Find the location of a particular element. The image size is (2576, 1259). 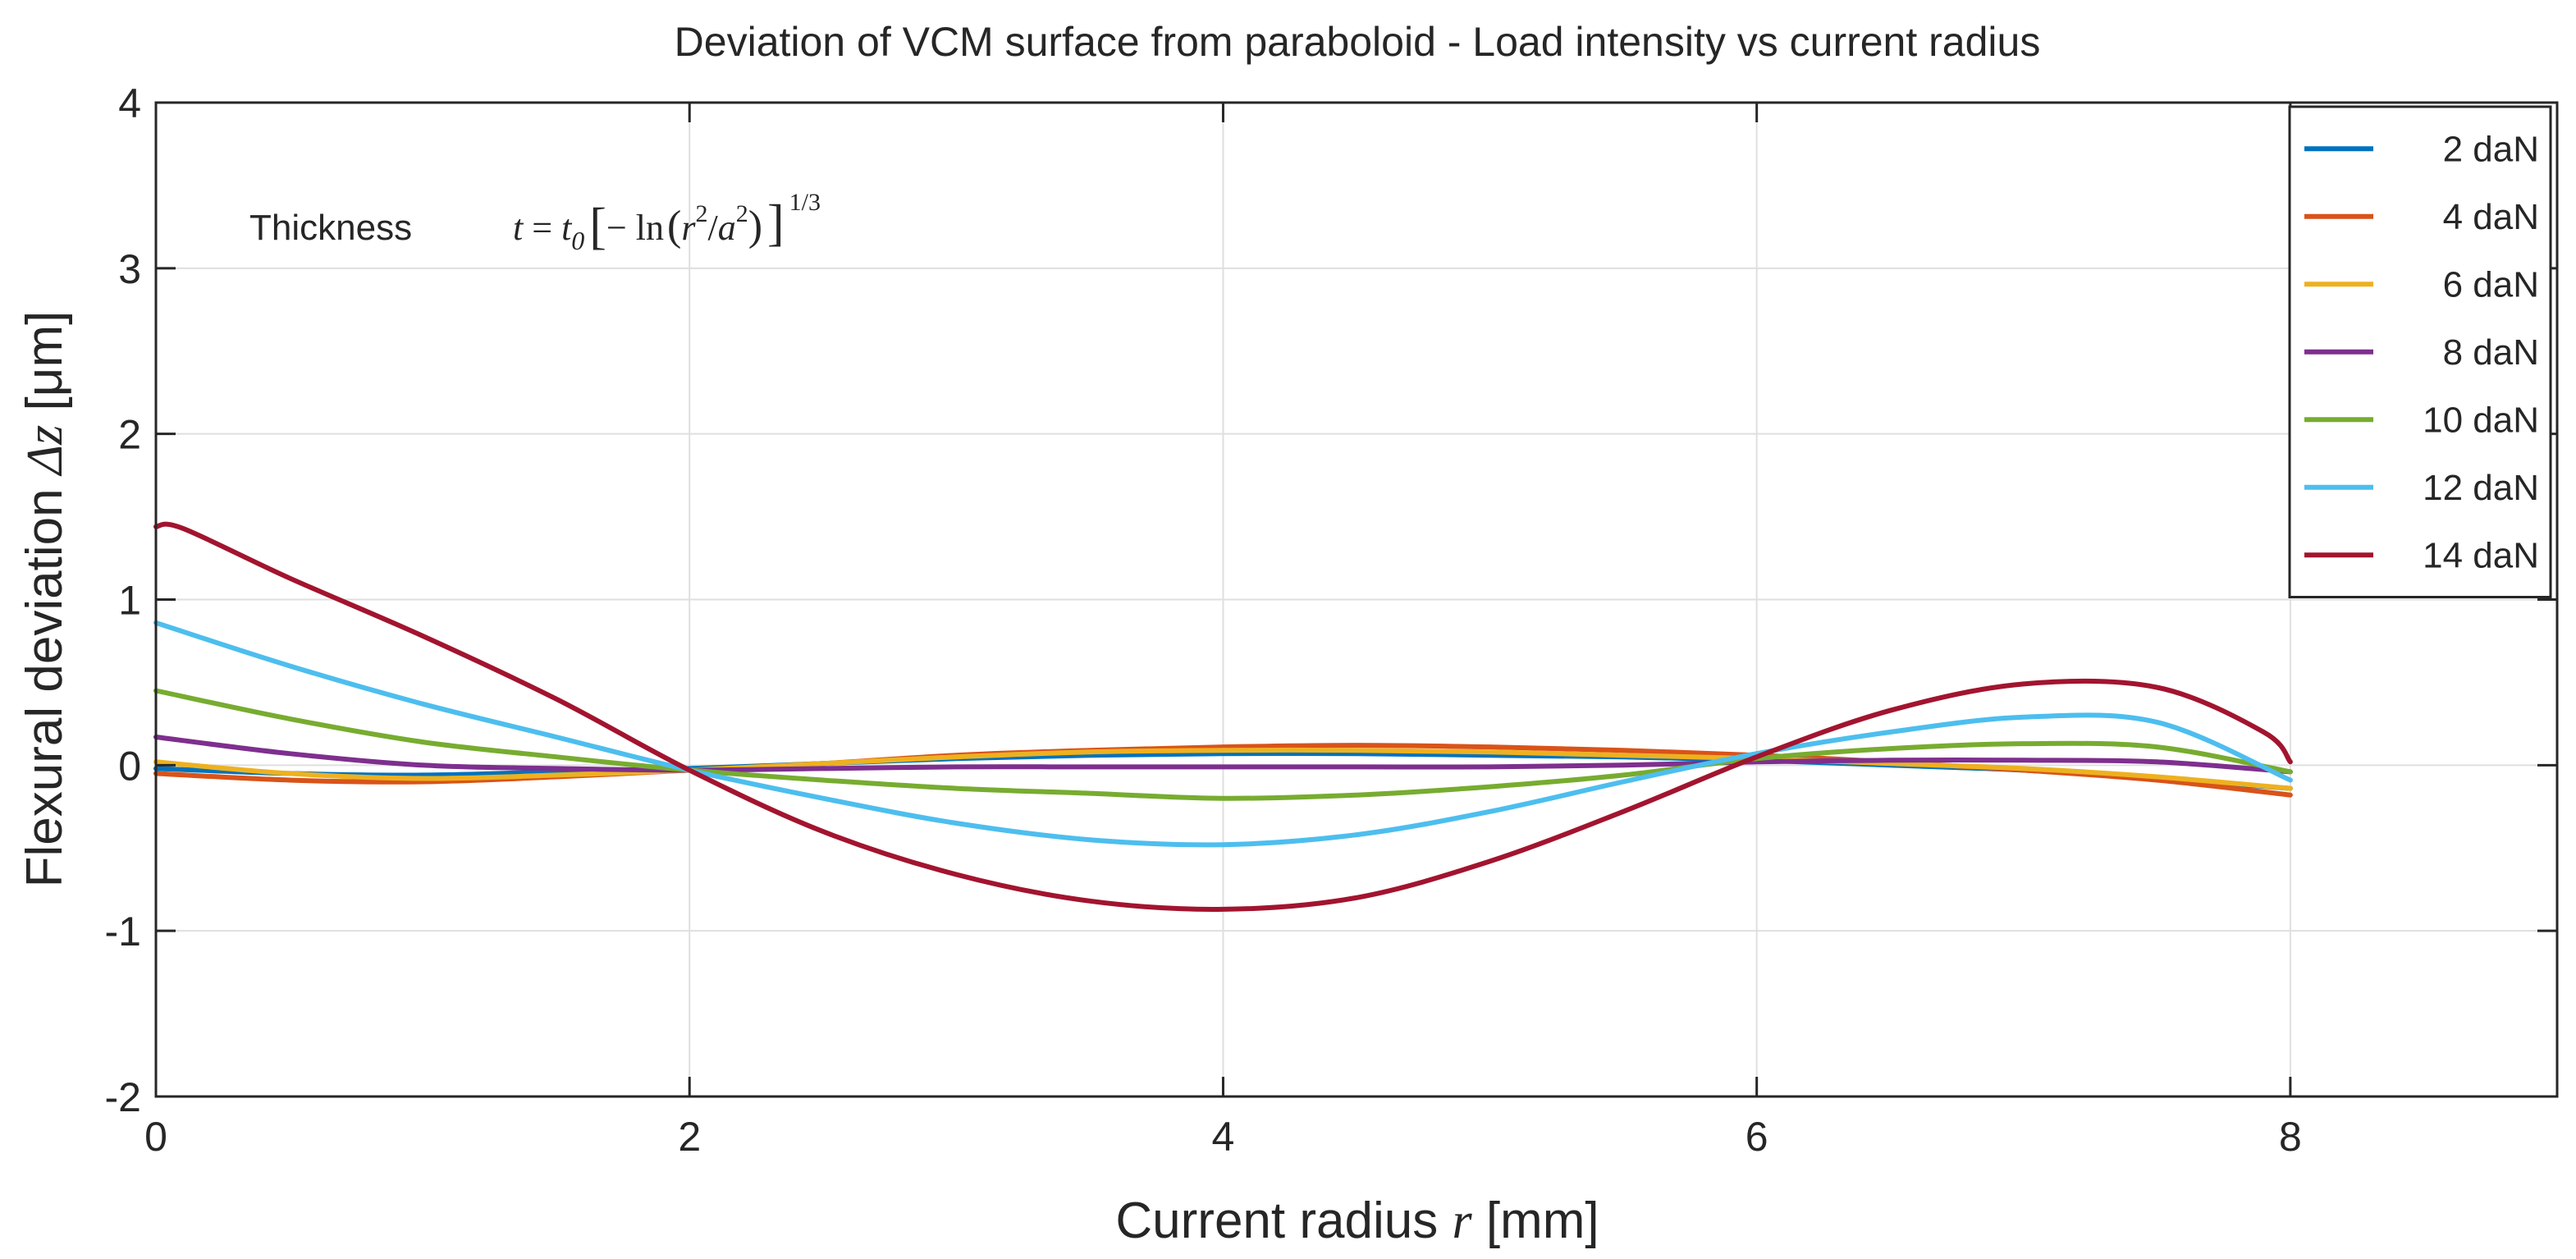

y-tick-label-2: 2 is located at coordinates (129, 435).